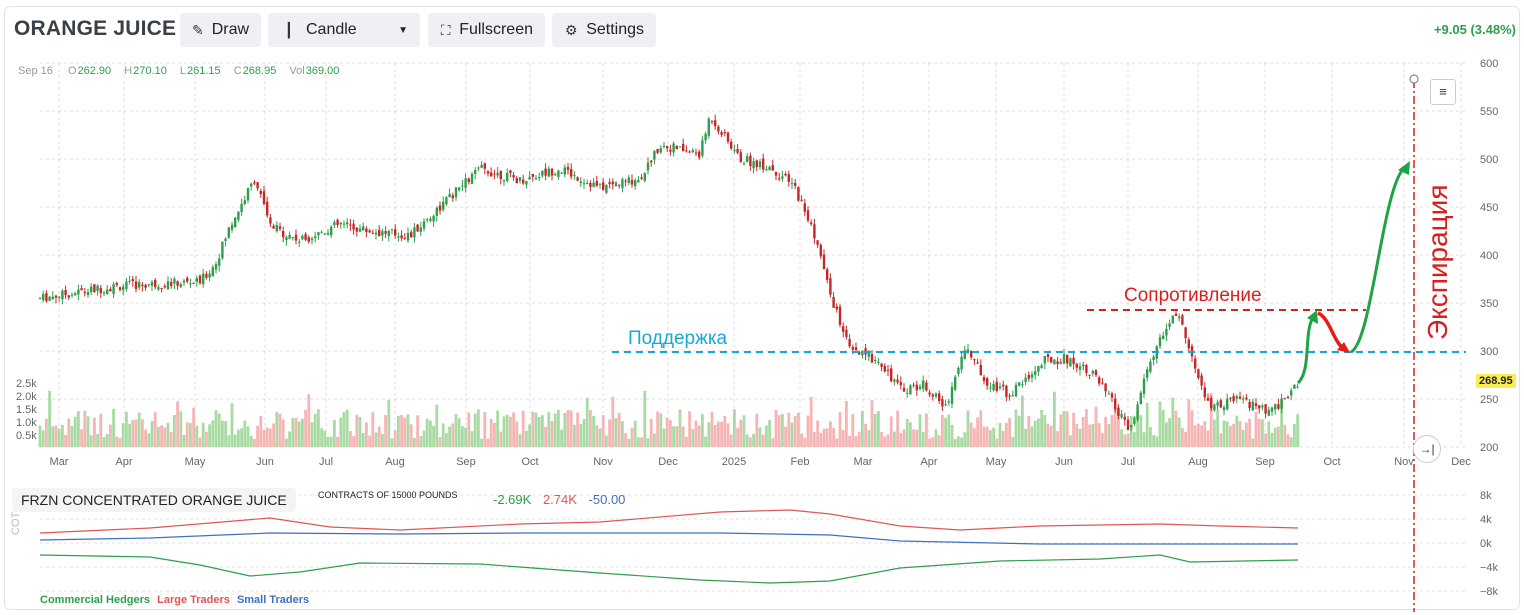 The width and height of the screenshot is (1524, 615). I want to click on time-tick: 2025, so click(734, 462).